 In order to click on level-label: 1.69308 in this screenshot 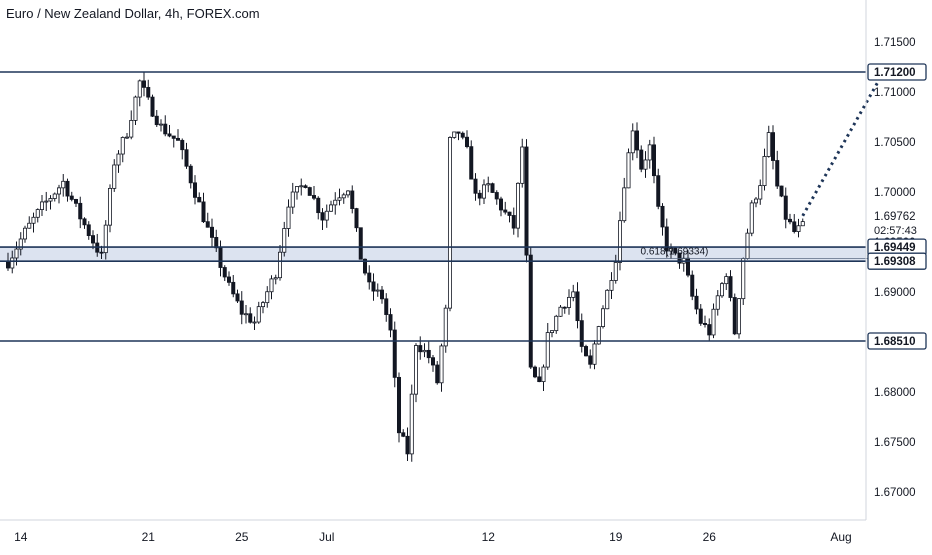, I will do `click(895, 262)`.